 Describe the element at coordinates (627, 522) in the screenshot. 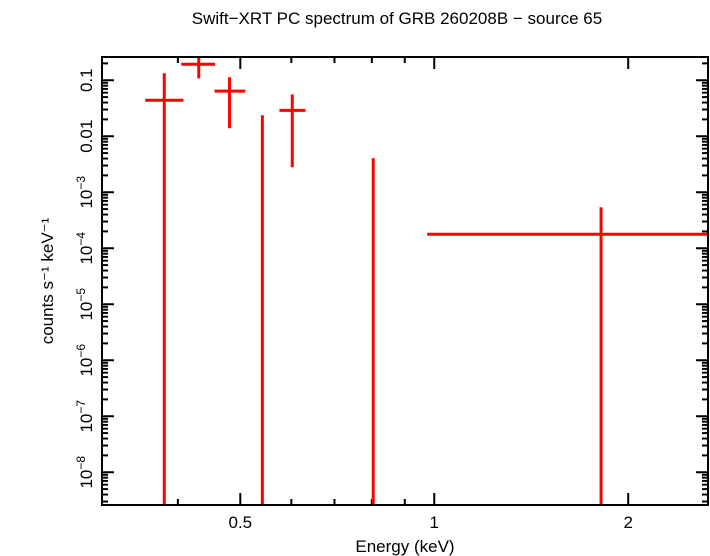

I see `x-tick-label: 2` at that location.